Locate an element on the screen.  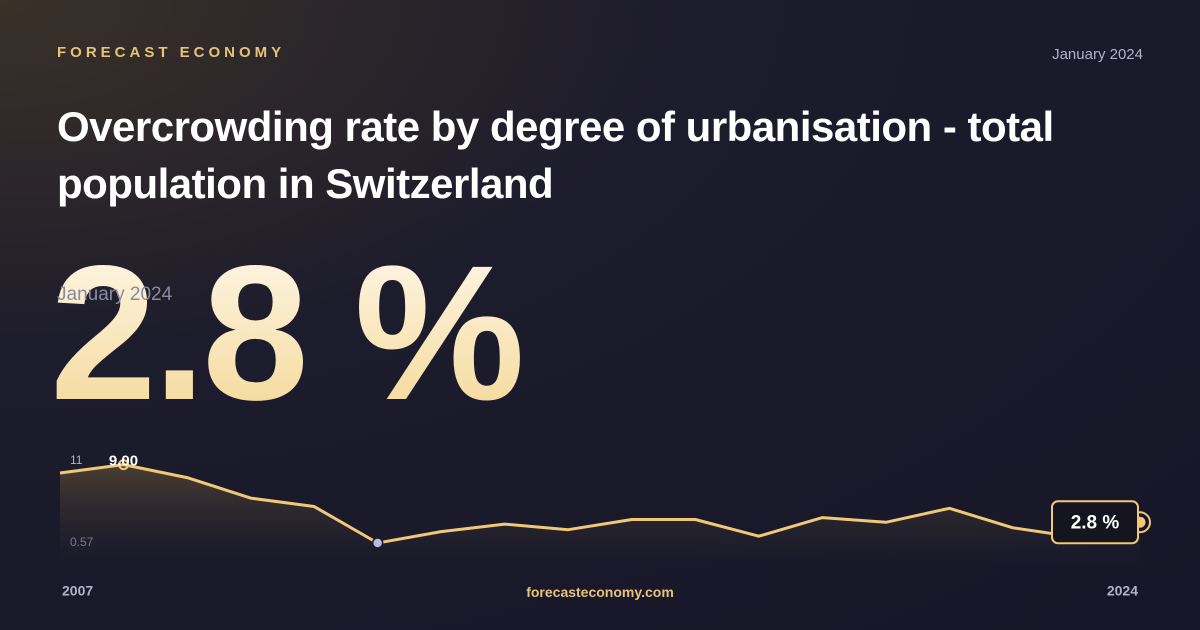
area is located at coordinates (600, 514).